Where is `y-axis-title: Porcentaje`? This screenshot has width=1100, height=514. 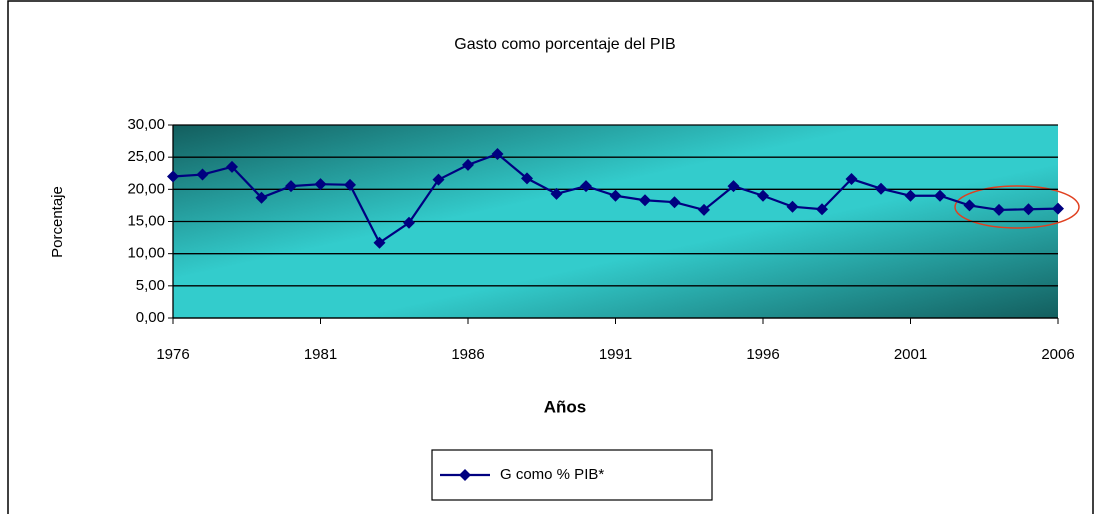
y-axis-title: Porcentaje is located at coordinates (57, 222).